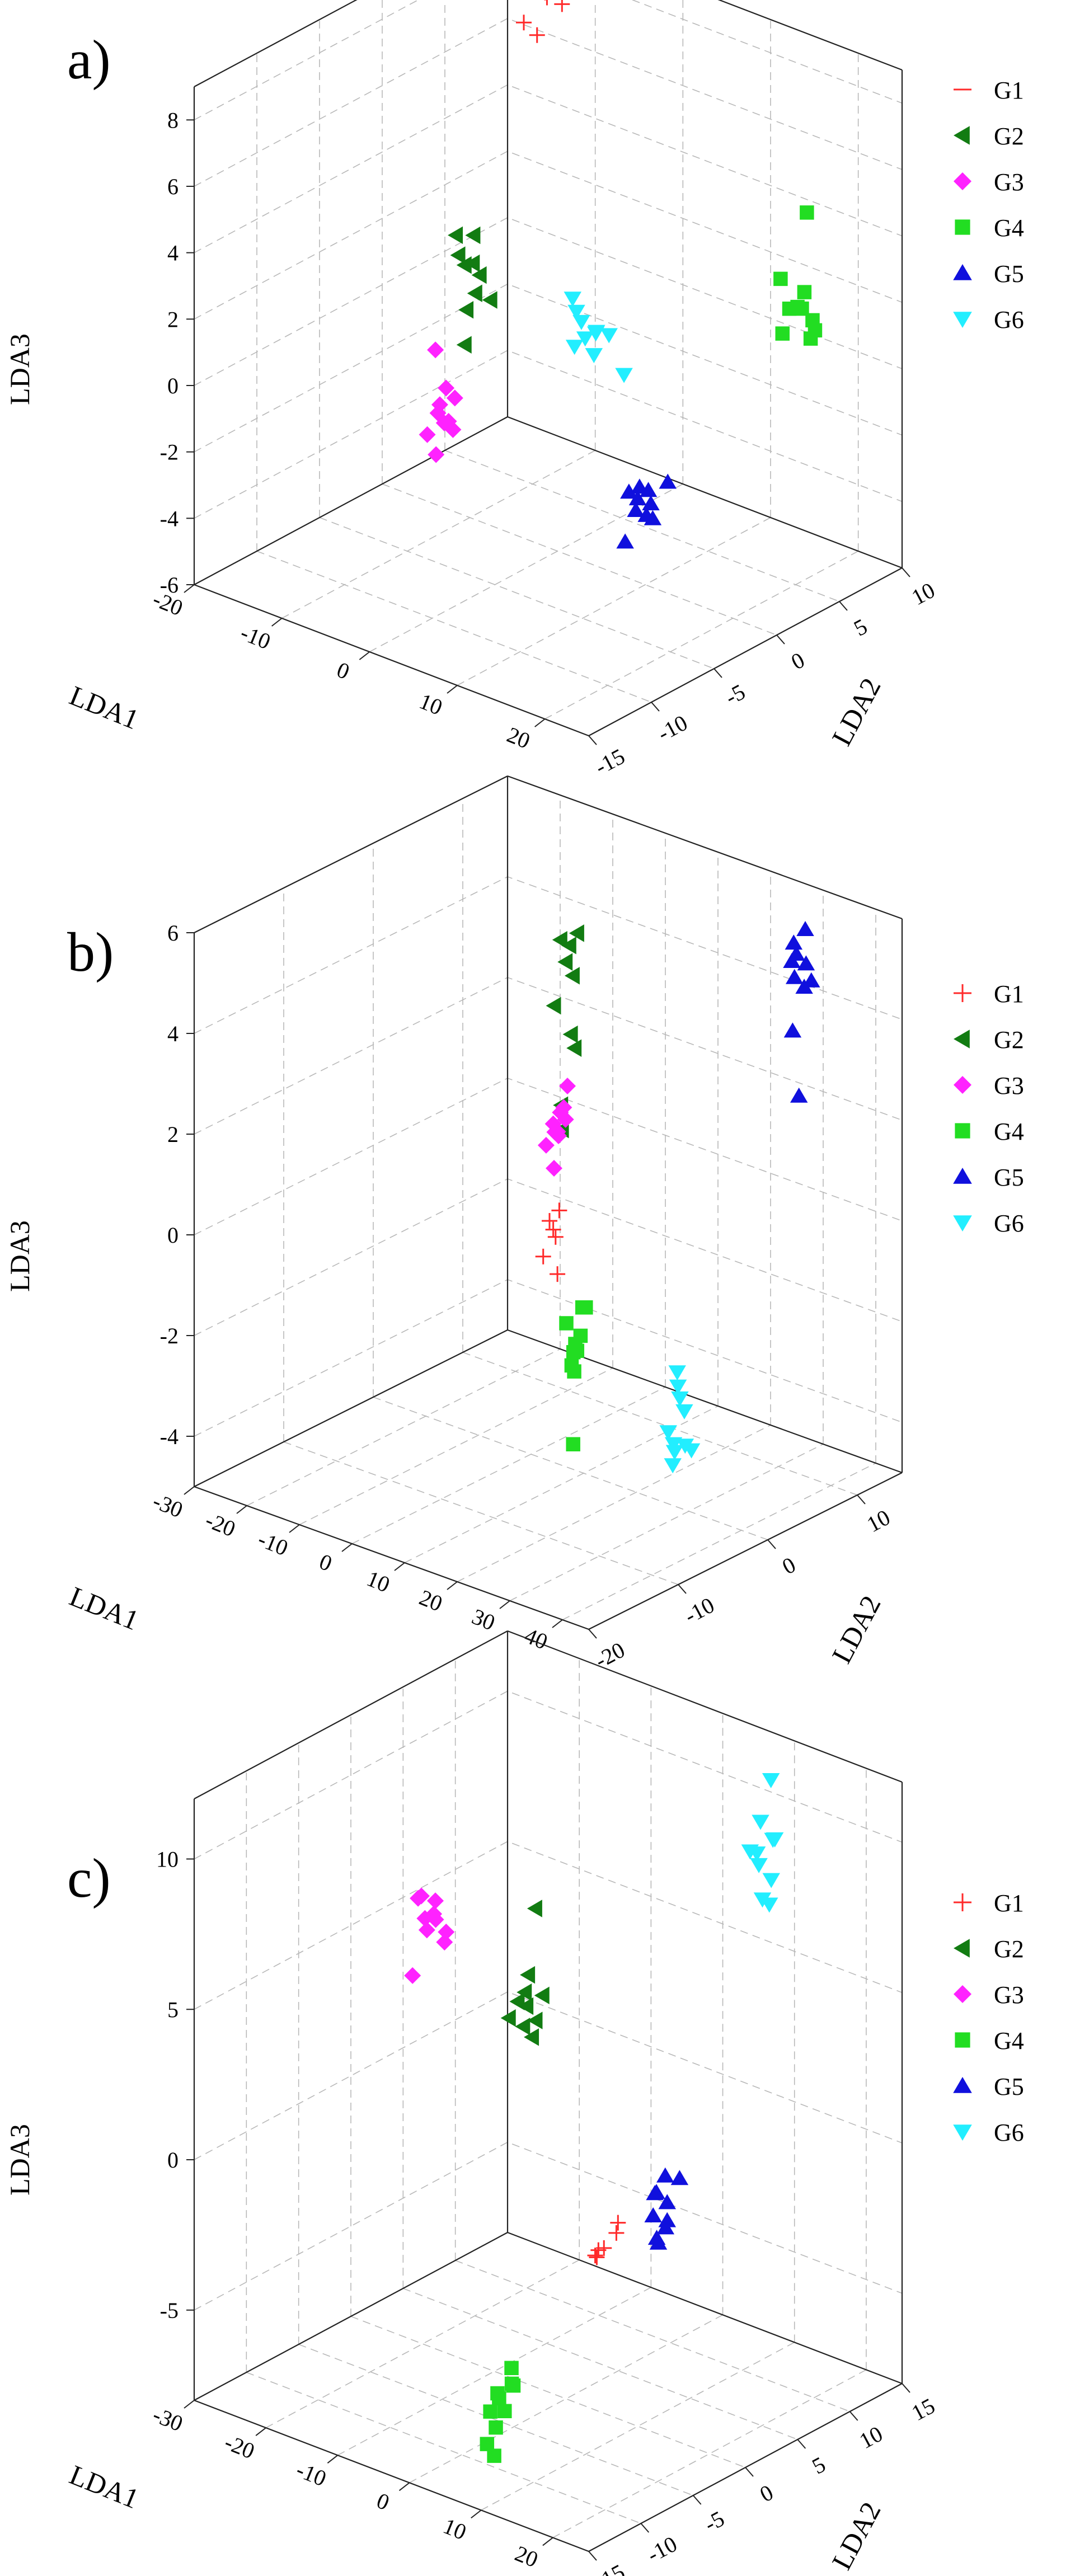 Image resolution: width=1075 pixels, height=2576 pixels. Describe the element at coordinates (175, 2085) in the screenshot. I see `z-axis: -5 0 5 10` at that location.